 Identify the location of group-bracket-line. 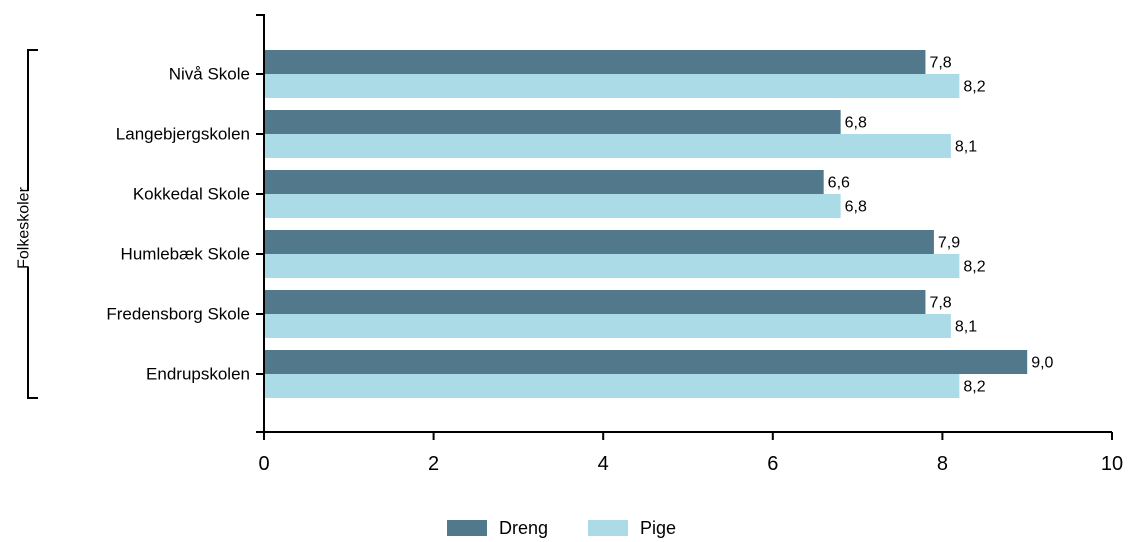
(32, 224).